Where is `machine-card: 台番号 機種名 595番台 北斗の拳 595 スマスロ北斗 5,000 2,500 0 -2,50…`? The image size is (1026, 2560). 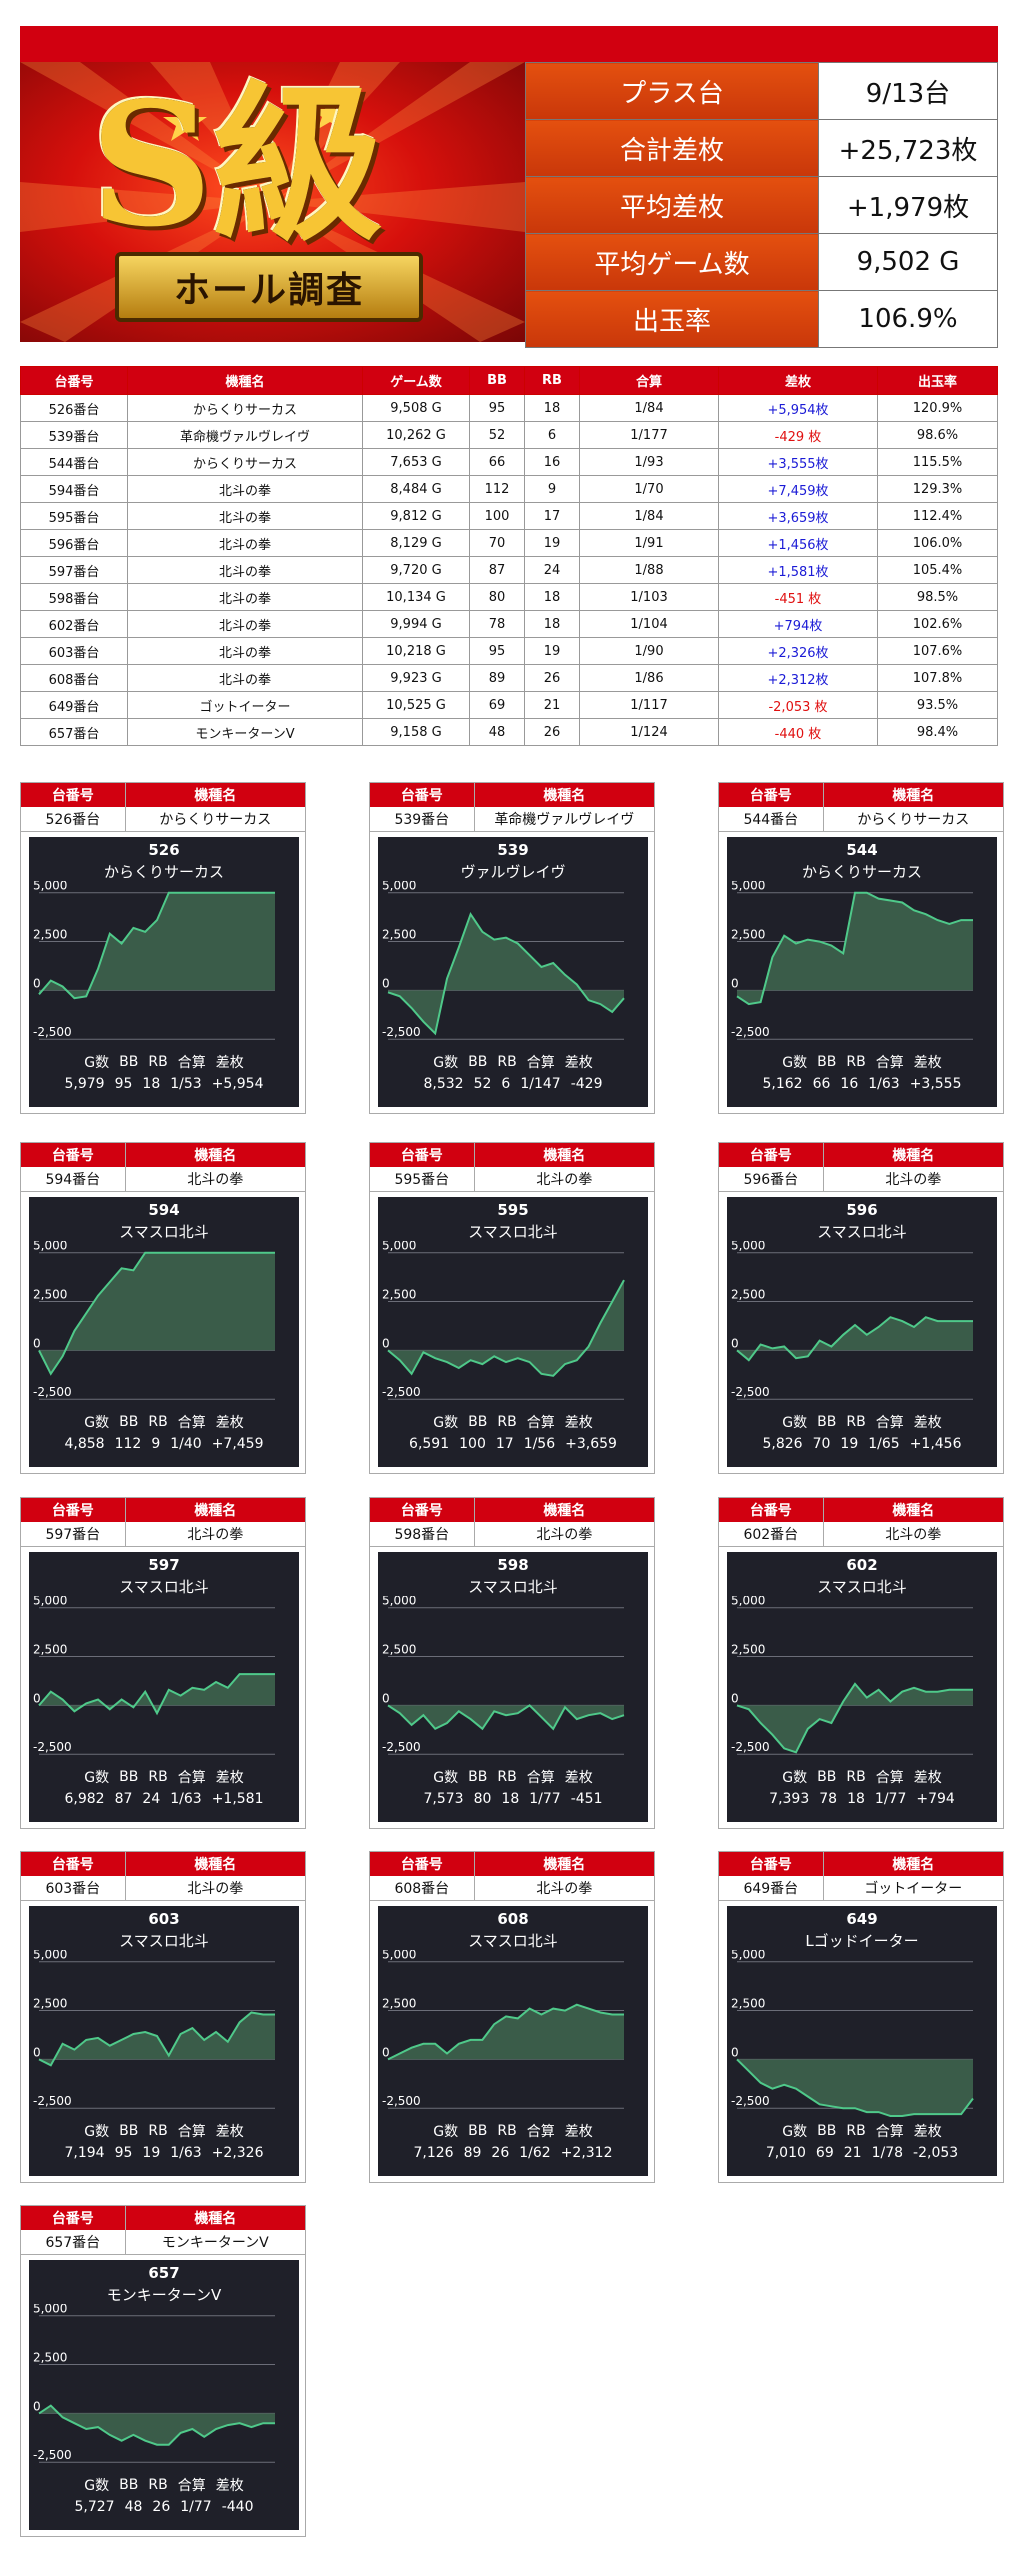 machine-card: 台番号 機種名 595番台 北斗の拳 595 スマスロ北斗 5,000 2,500 0 -2,50… is located at coordinates (512, 1308).